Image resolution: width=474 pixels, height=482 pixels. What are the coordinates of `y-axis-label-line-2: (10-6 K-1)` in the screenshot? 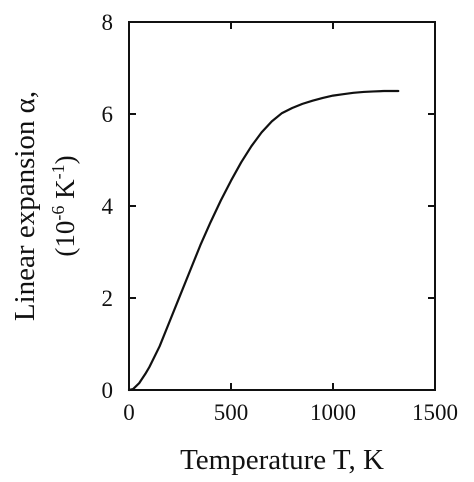 It's located at (64, 205).